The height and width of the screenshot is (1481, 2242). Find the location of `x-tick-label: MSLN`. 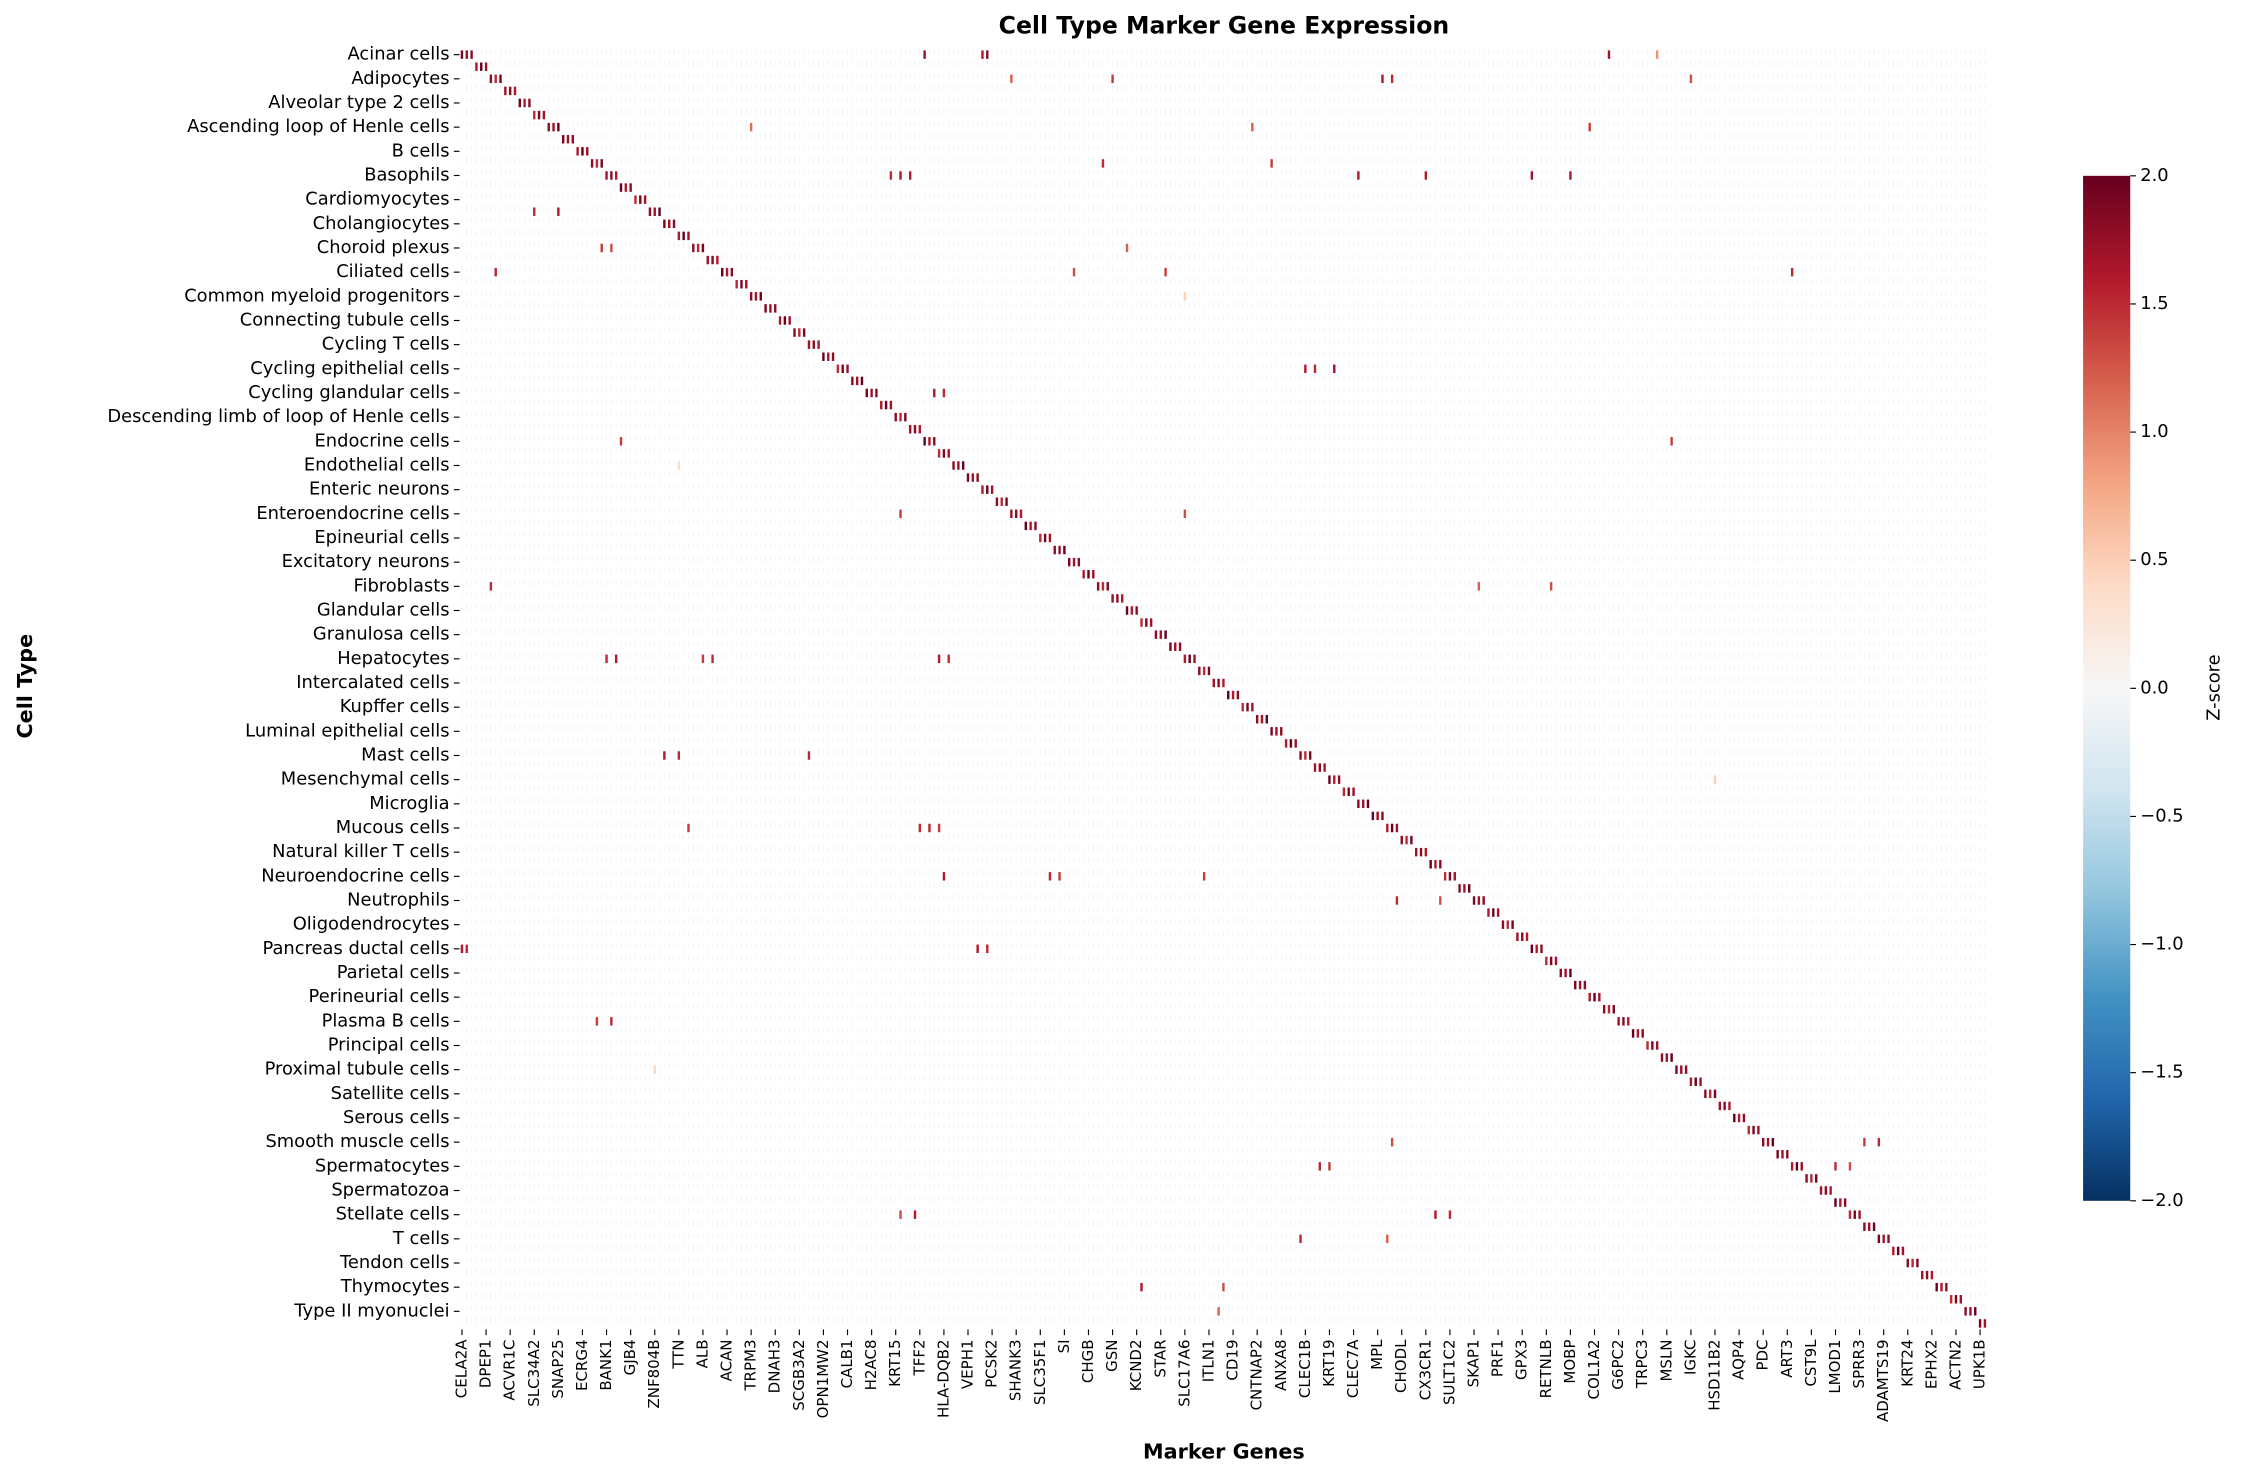

x-tick-label: MSLN is located at coordinates (1666, 1360).